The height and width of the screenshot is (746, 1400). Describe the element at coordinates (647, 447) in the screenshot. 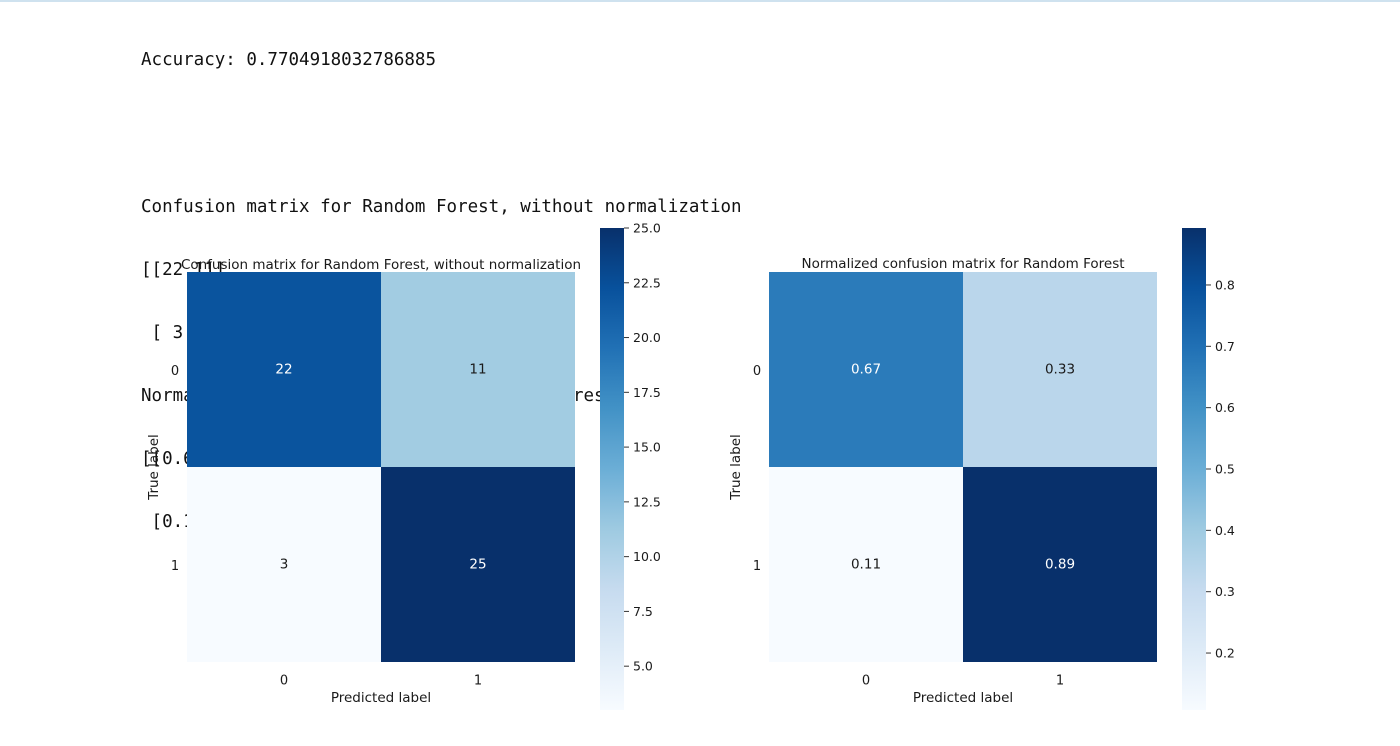

I see `colorbar-tick-label: 15.0` at that location.